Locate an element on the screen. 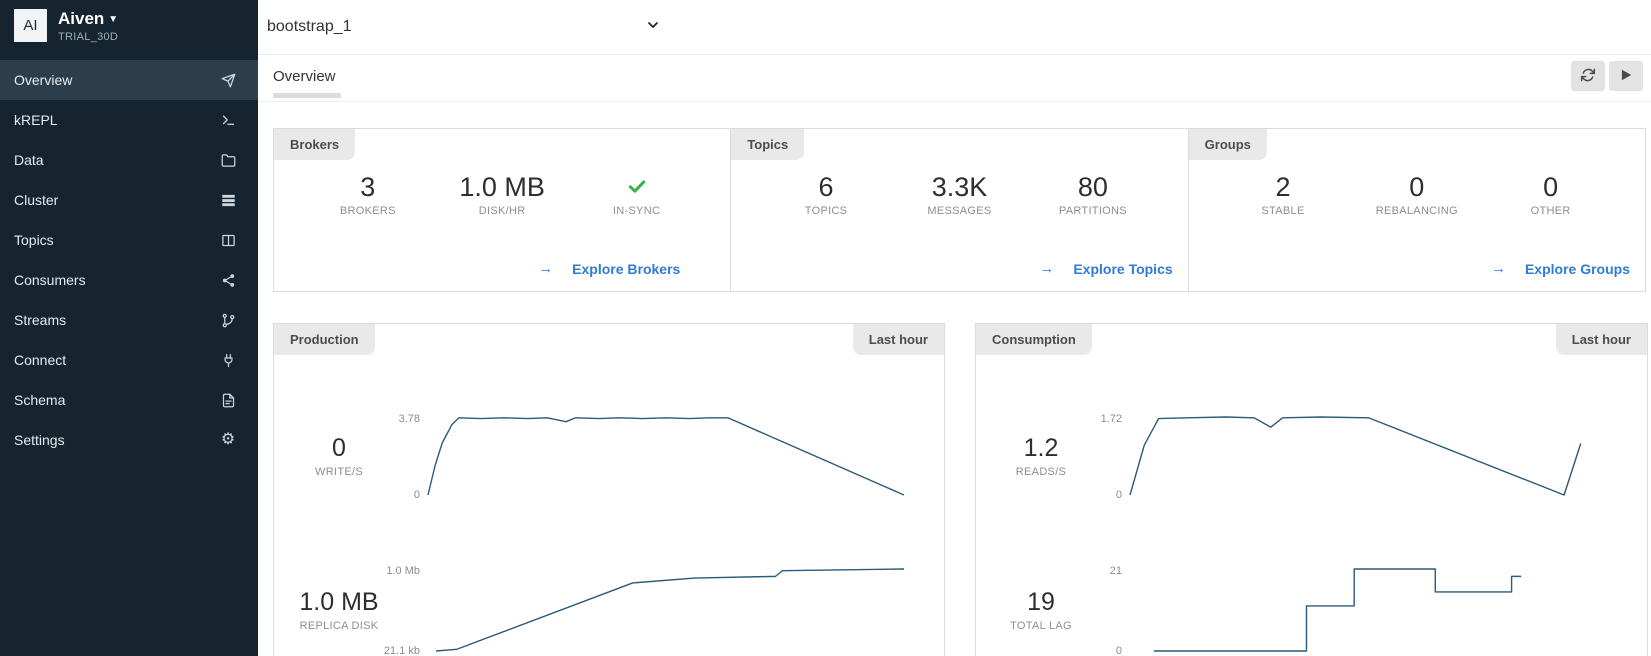 The image size is (1651, 656). explore-link-label: Explore Groups is located at coordinates (1577, 268).